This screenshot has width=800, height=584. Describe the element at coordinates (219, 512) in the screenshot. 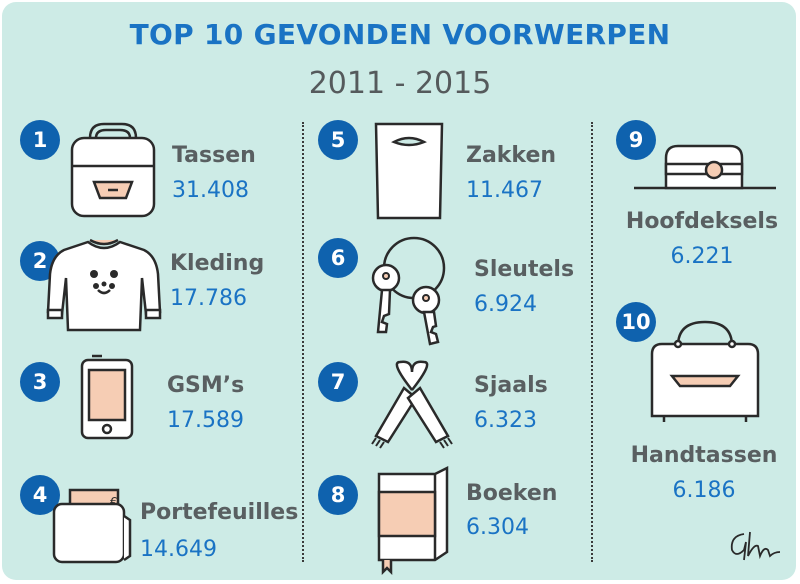

I see `item-name-4: Portefeuilles` at that location.